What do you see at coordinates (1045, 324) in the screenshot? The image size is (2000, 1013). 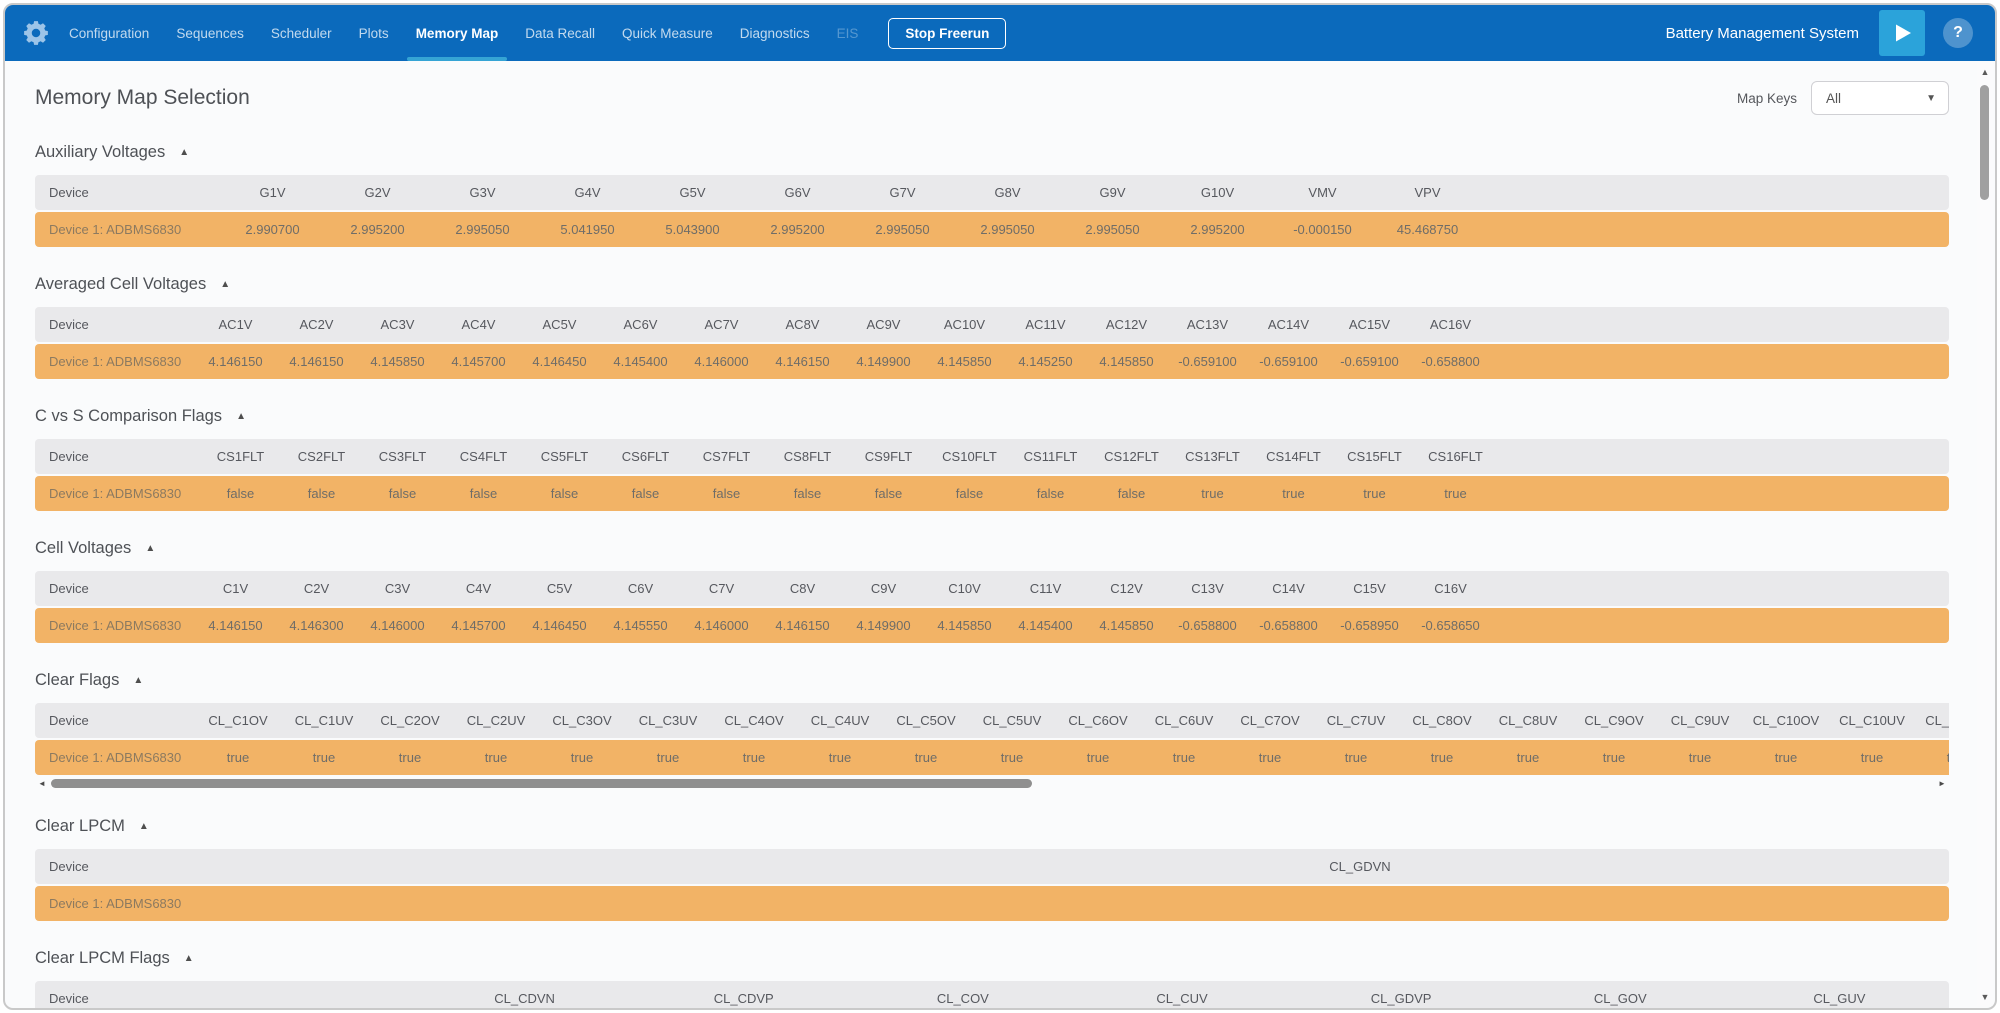 I see `column-header: AC11V` at bounding box center [1045, 324].